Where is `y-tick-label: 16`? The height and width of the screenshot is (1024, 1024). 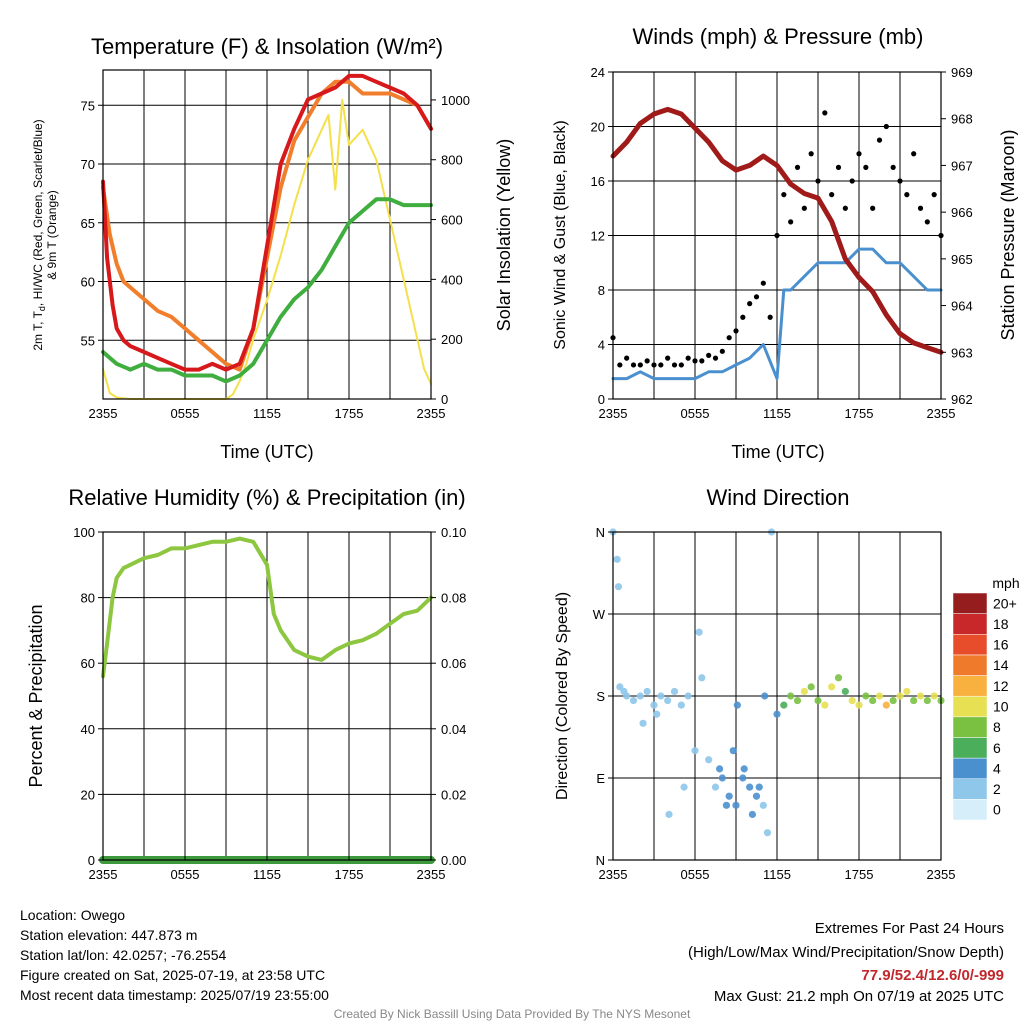 y-tick-label: 16 is located at coordinates (598, 181).